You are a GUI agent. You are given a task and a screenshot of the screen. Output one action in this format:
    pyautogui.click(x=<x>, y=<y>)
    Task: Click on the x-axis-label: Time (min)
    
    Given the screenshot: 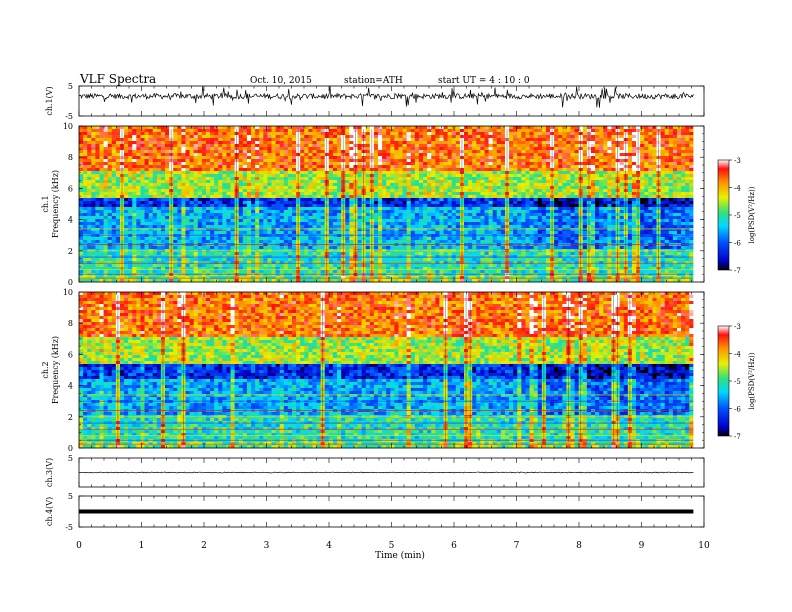 What is the action you would take?
    pyautogui.click(x=400, y=555)
    